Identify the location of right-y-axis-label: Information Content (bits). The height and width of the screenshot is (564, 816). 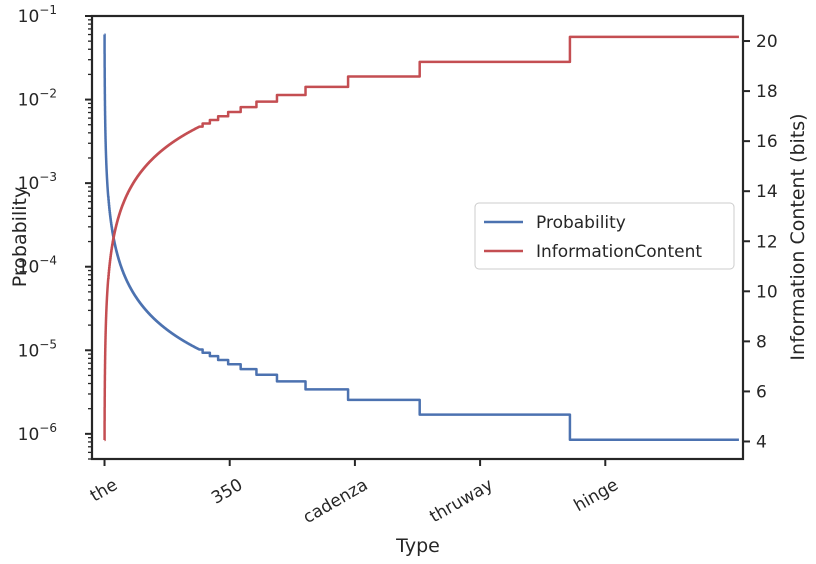
(798, 236).